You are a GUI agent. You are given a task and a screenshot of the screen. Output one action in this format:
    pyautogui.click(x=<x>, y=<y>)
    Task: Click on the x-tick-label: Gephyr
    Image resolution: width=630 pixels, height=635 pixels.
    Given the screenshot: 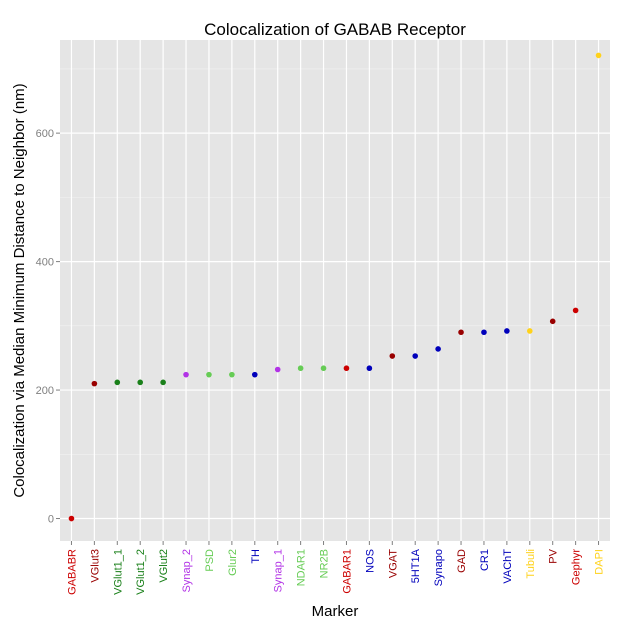 What is the action you would take?
    pyautogui.click(x=577, y=567)
    